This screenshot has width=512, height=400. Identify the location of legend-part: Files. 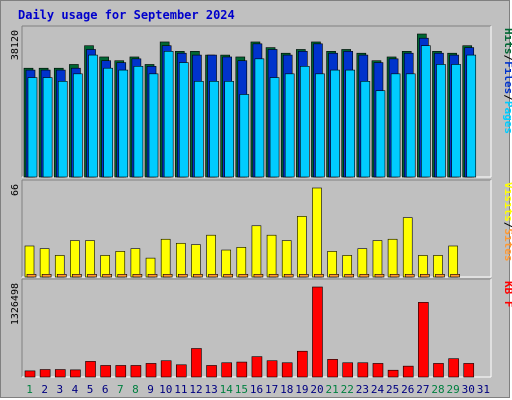
(507, 77).